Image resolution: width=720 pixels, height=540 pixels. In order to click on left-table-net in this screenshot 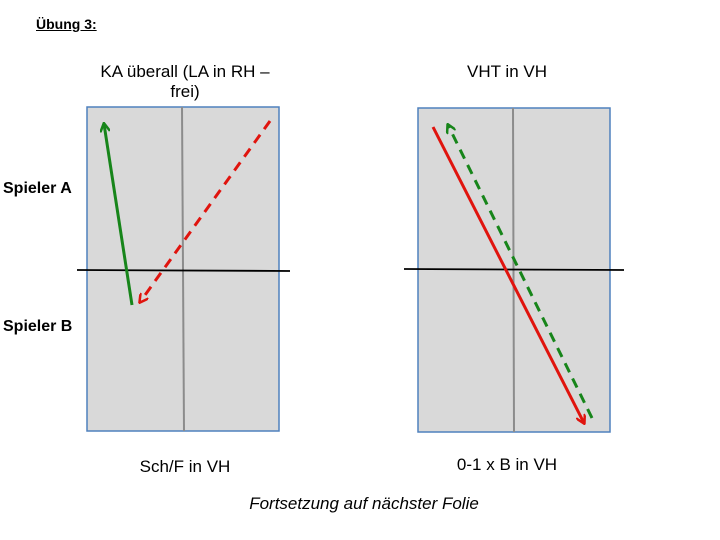, I will do `click(183, 270)`.